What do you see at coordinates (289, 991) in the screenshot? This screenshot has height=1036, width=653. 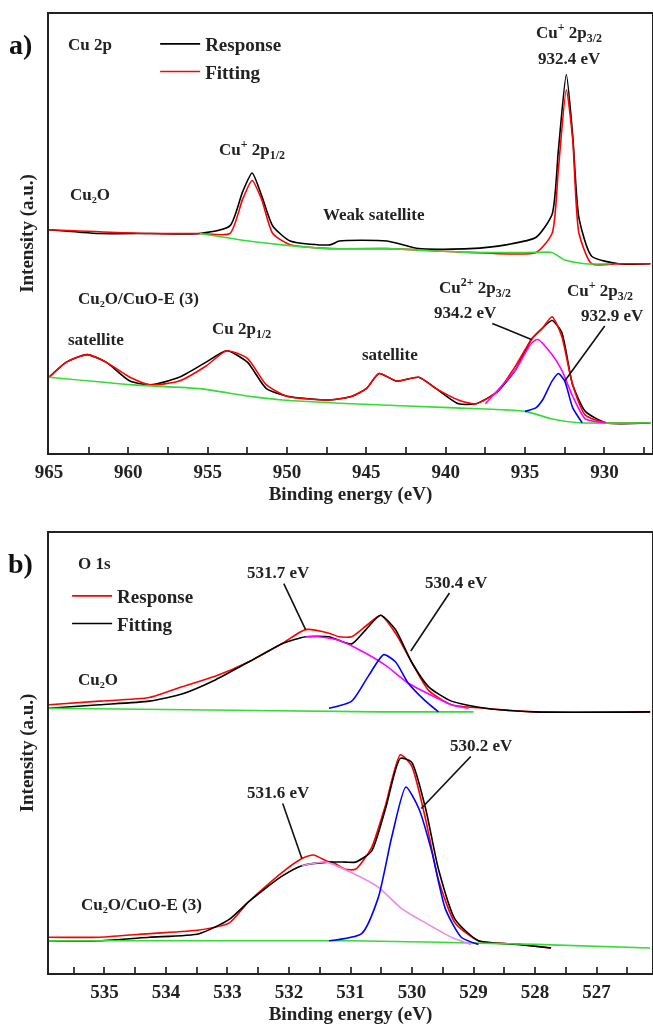 I see `x-tick-label: 532` at bounding box center [289, 991].